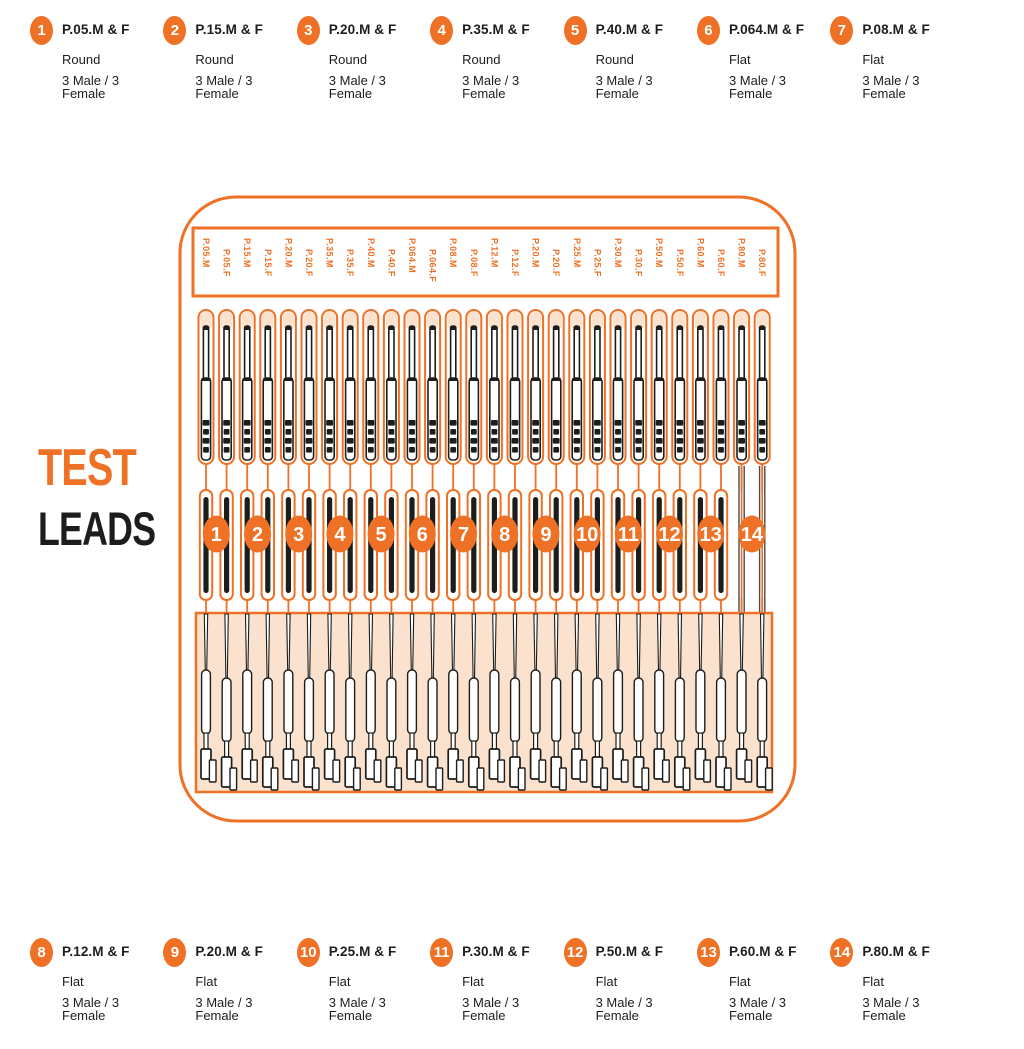  I want to click on slot-label: P.80.M, so click(742, 253).